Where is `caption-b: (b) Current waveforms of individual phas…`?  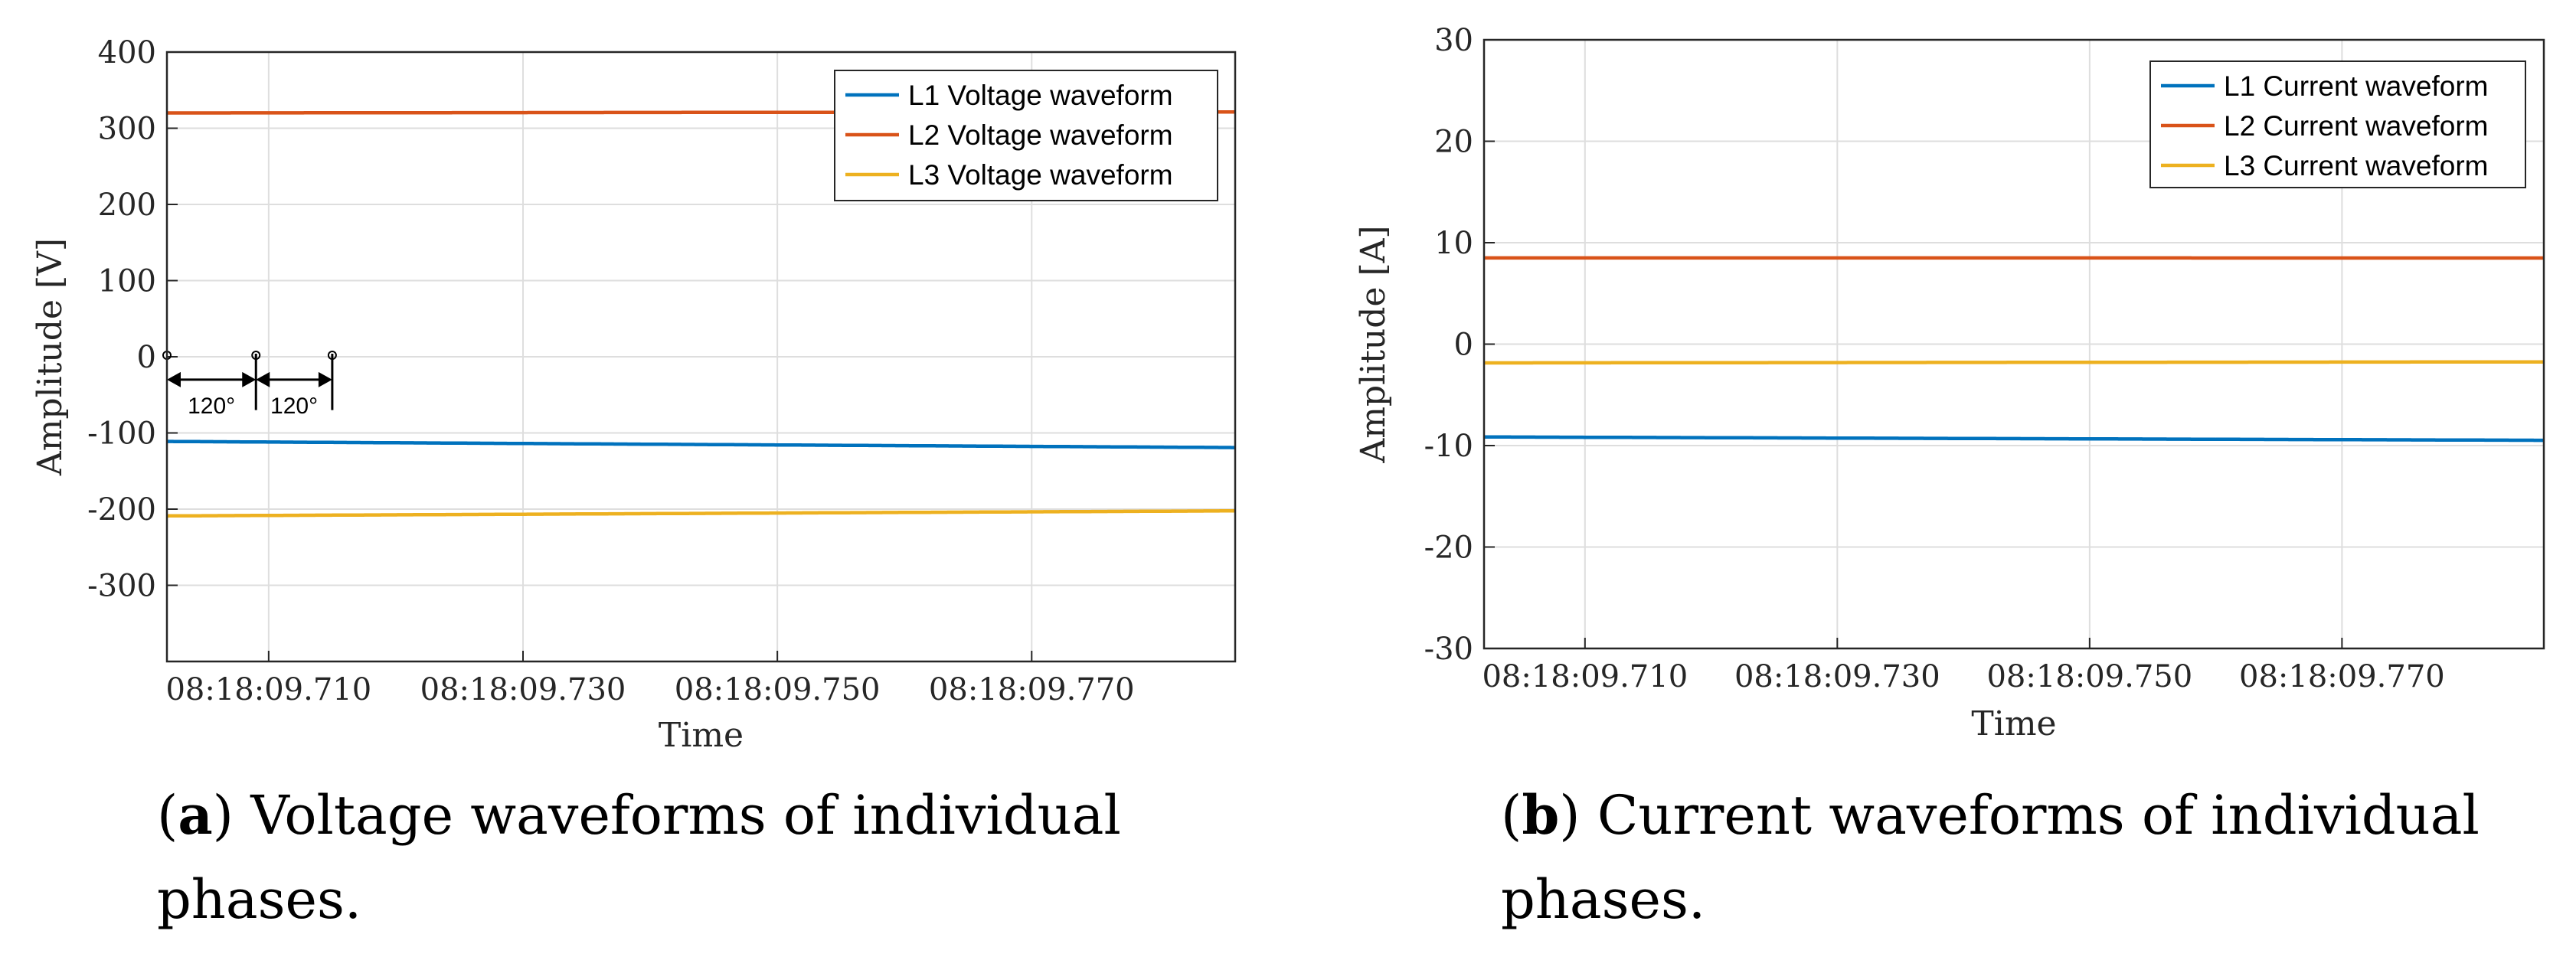
caption-b: (b) Current waveforms of individual phas… is located at coordinates (1990, 857).